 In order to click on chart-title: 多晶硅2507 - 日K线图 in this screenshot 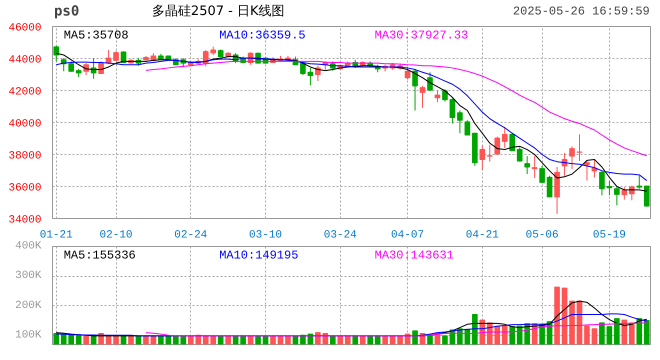, I will do `click(218, 11)`.